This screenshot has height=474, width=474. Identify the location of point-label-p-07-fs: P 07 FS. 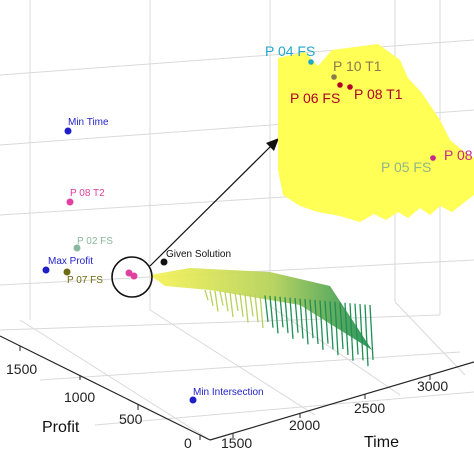
(85, 280).